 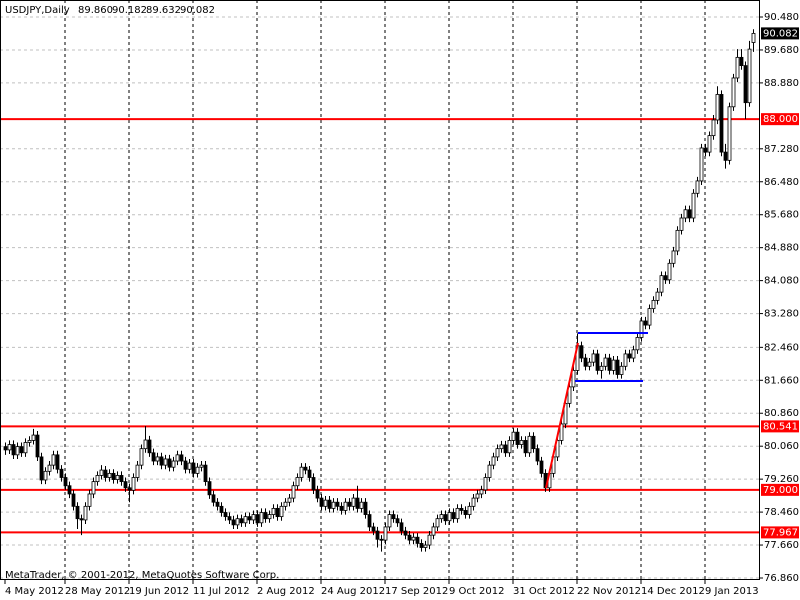 What do you see at coordinates (562, 415) in the screenshot?
I see `trend-line` at bounding box center [562, 415].